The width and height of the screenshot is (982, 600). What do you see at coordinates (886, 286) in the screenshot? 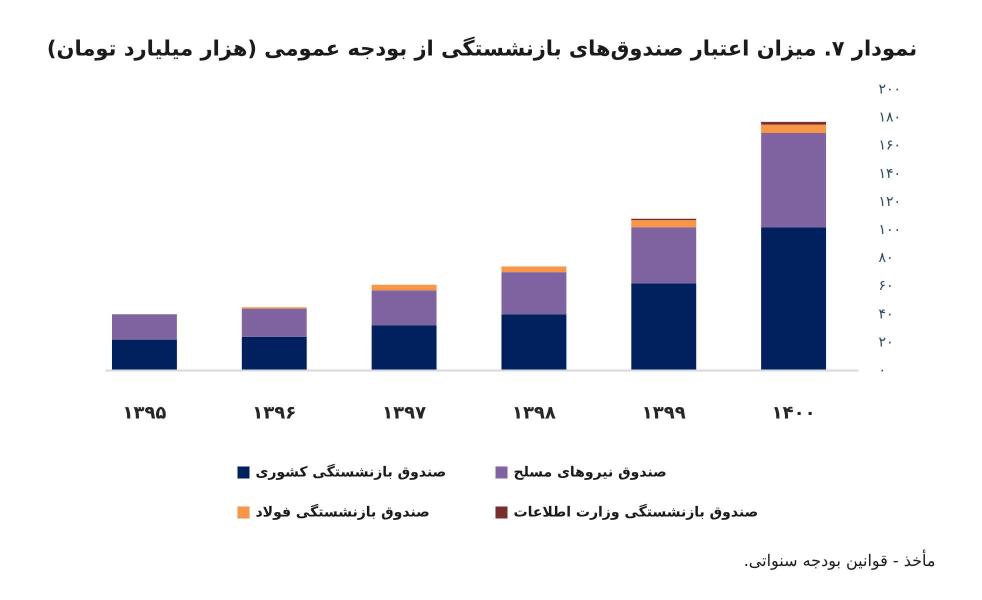
I see `y-tick-label: ۶۰` at bounding box center [886, 286].